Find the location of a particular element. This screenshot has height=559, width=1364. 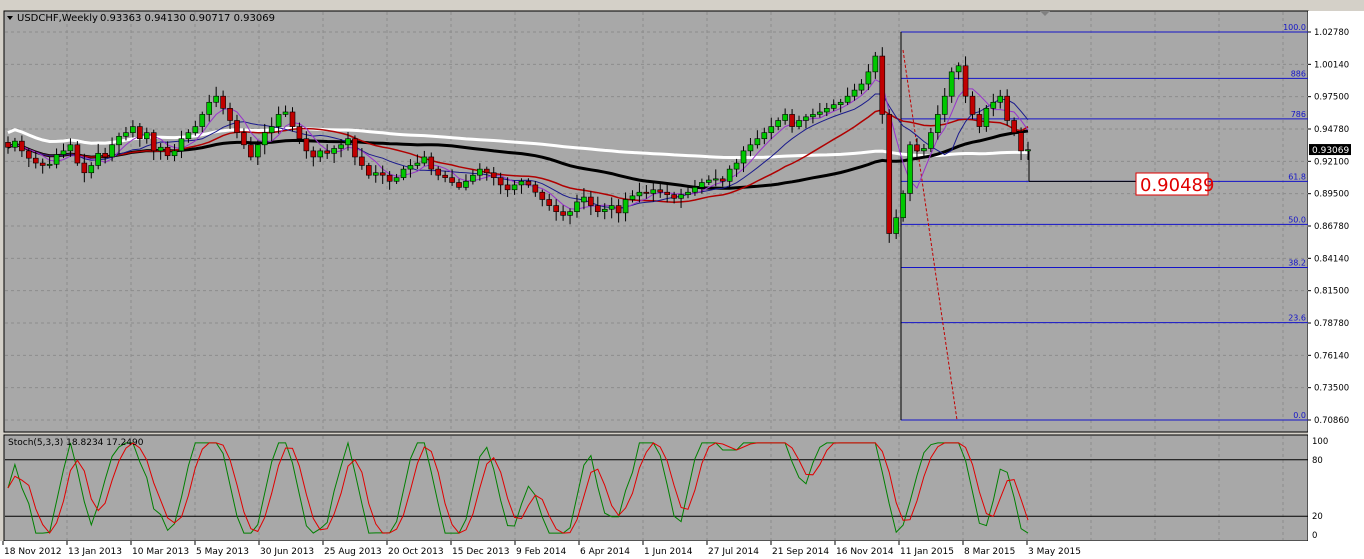

time-tick-label: 11 Jan 2015 is located at coordinates (927, 552).